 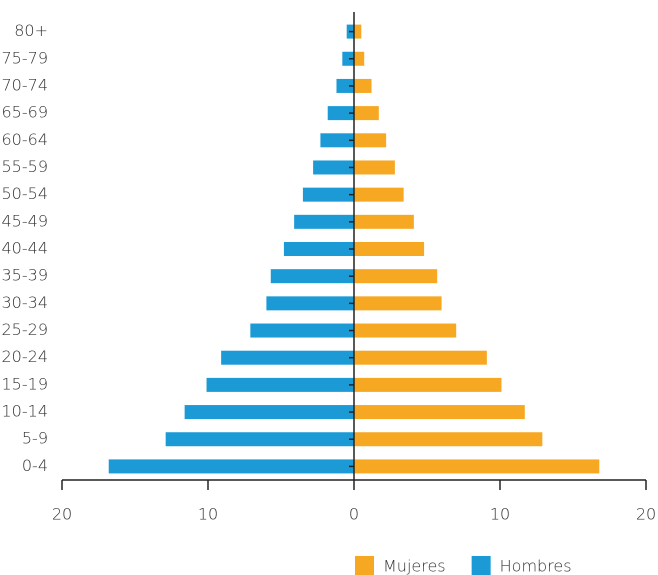 I want to click on y-tick-label: 25-29, so click(x=25, y=329).